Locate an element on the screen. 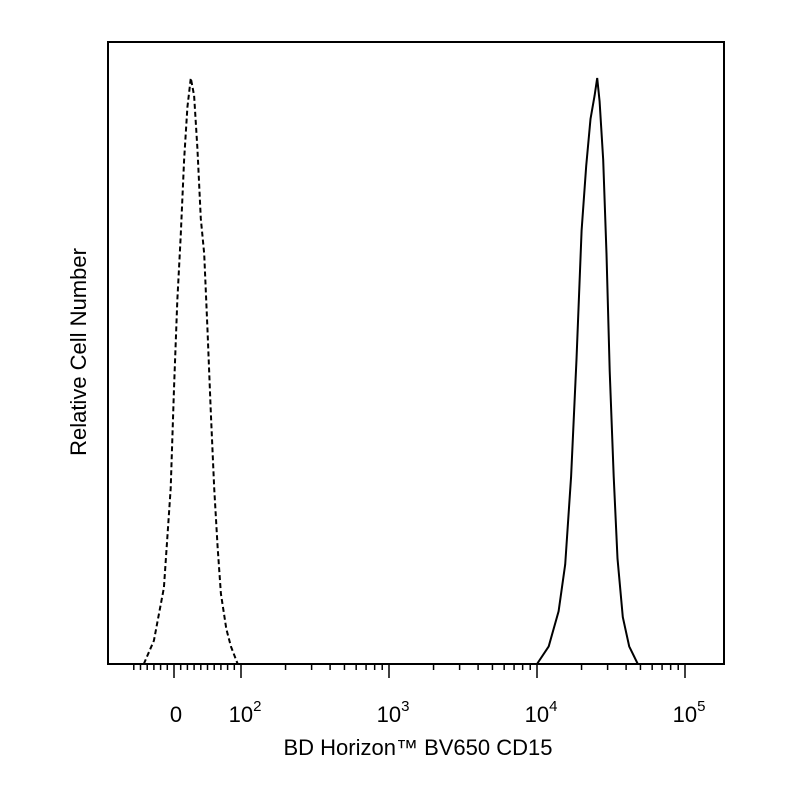  x-tick-label: 10² is located at coordinates (245, 712).